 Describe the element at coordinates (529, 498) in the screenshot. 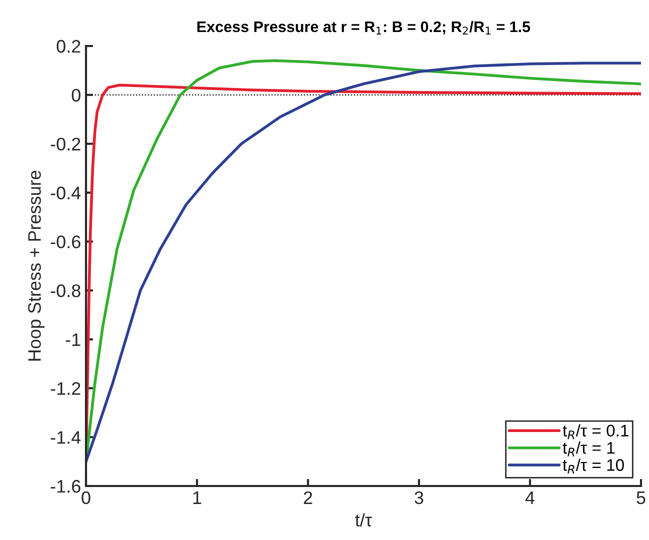

I see `x-tick-label: 4` at that location.